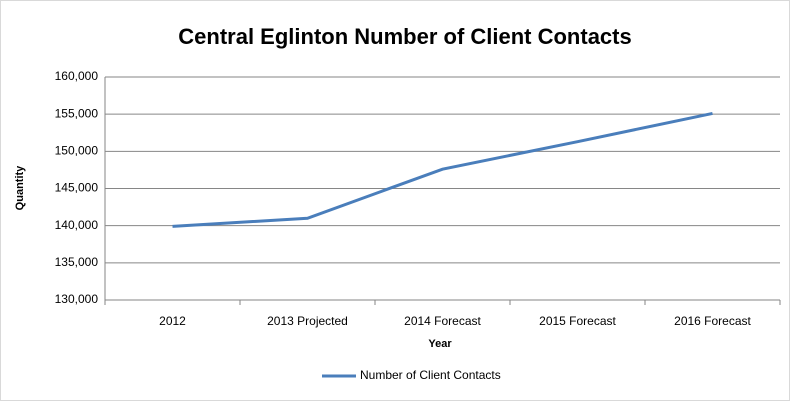 The width and height of the screenshot is (791, 402). I want to click on y-tick-label: 140,000, so click(77, 225).